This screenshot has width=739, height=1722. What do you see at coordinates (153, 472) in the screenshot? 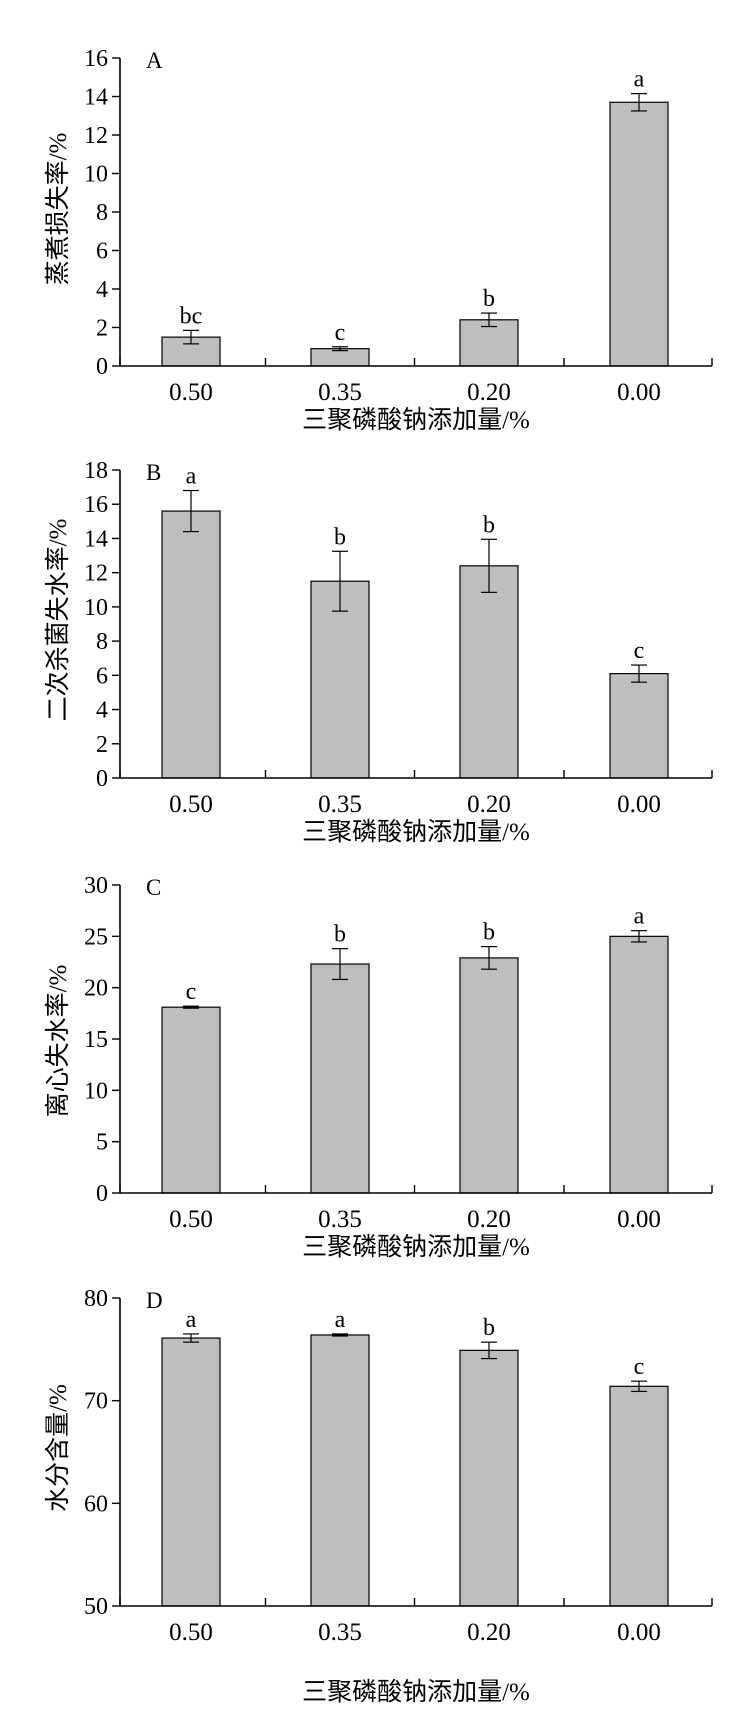
I see `panel-letter: B` at bounding box center [153, 472].